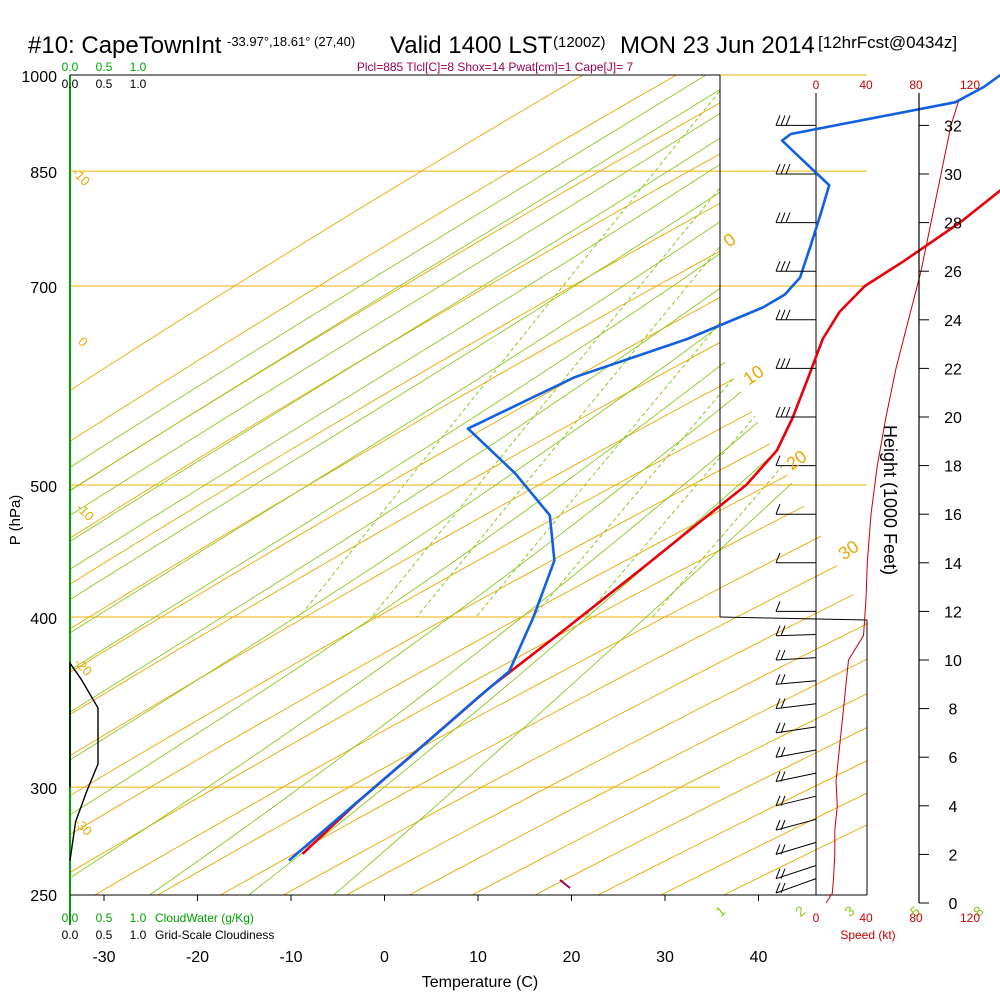 The image size is (1000, 1000). Describe the element at coordinates (849, 550) in the screenshot. I see `dry-adiabat-label: 30` at that location.